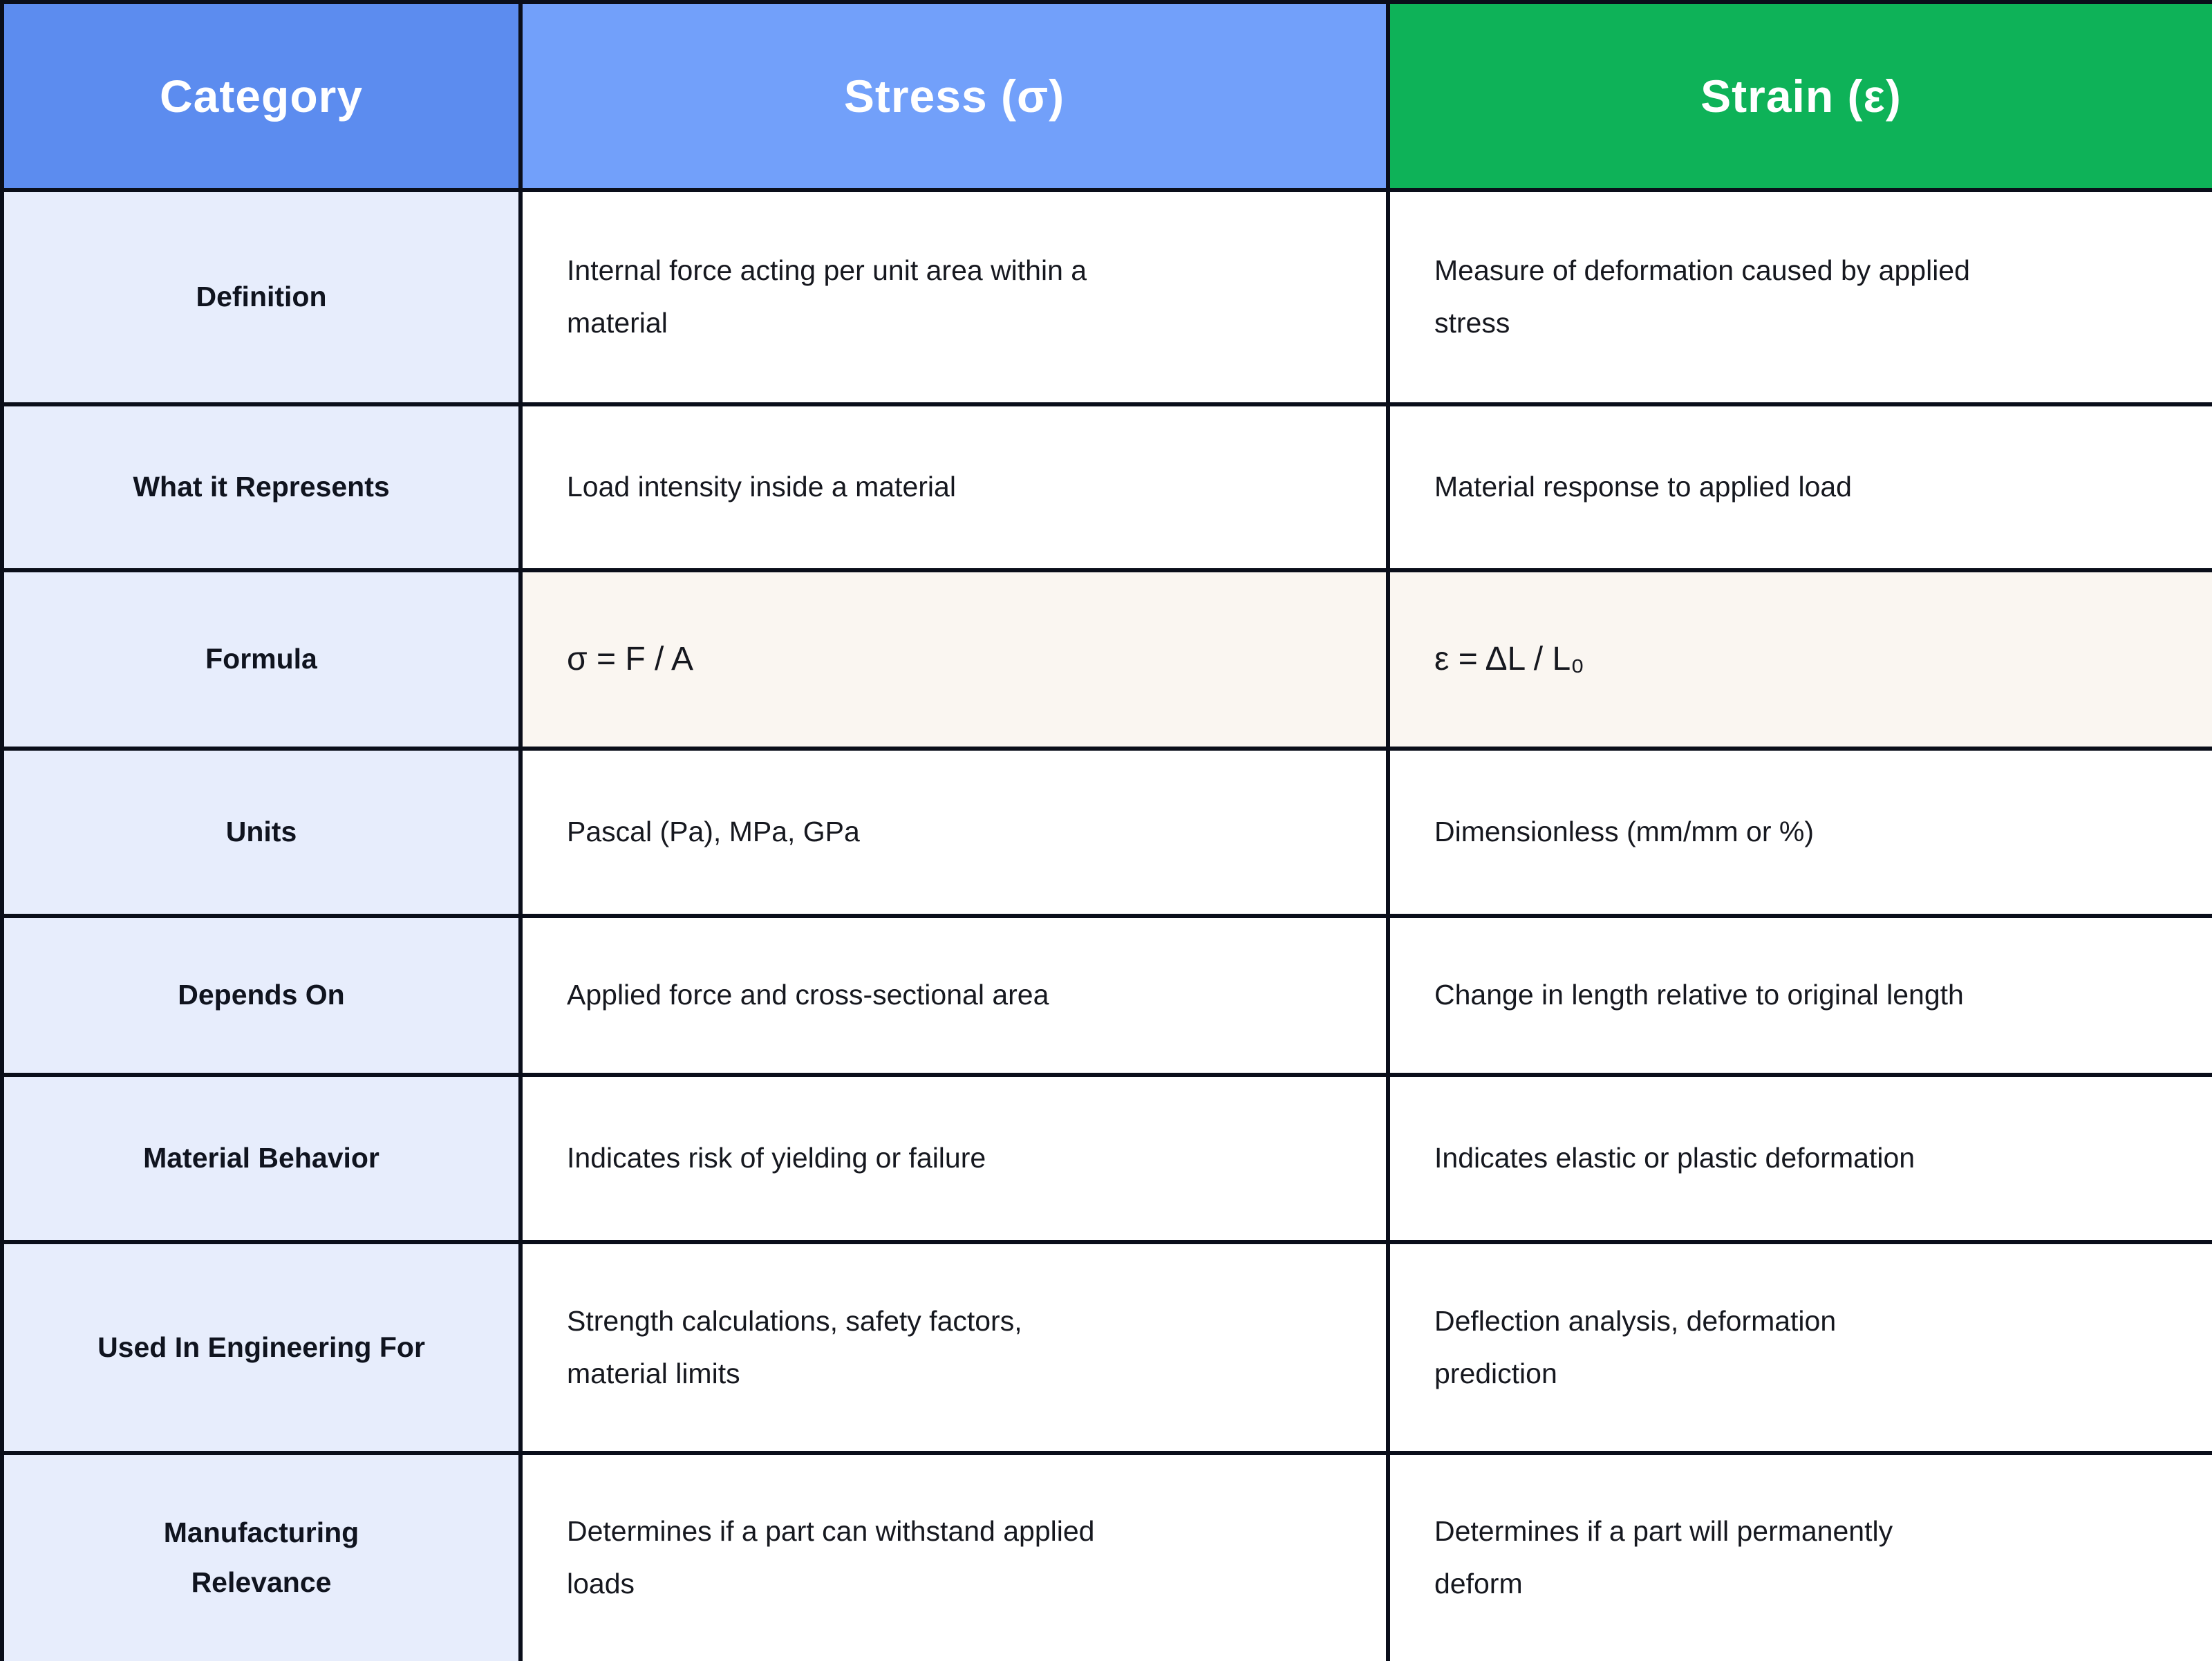 This screenshot has height=1661, width=2212. I want to click on row-label: Used In Engineering For, so click(261, 1347).